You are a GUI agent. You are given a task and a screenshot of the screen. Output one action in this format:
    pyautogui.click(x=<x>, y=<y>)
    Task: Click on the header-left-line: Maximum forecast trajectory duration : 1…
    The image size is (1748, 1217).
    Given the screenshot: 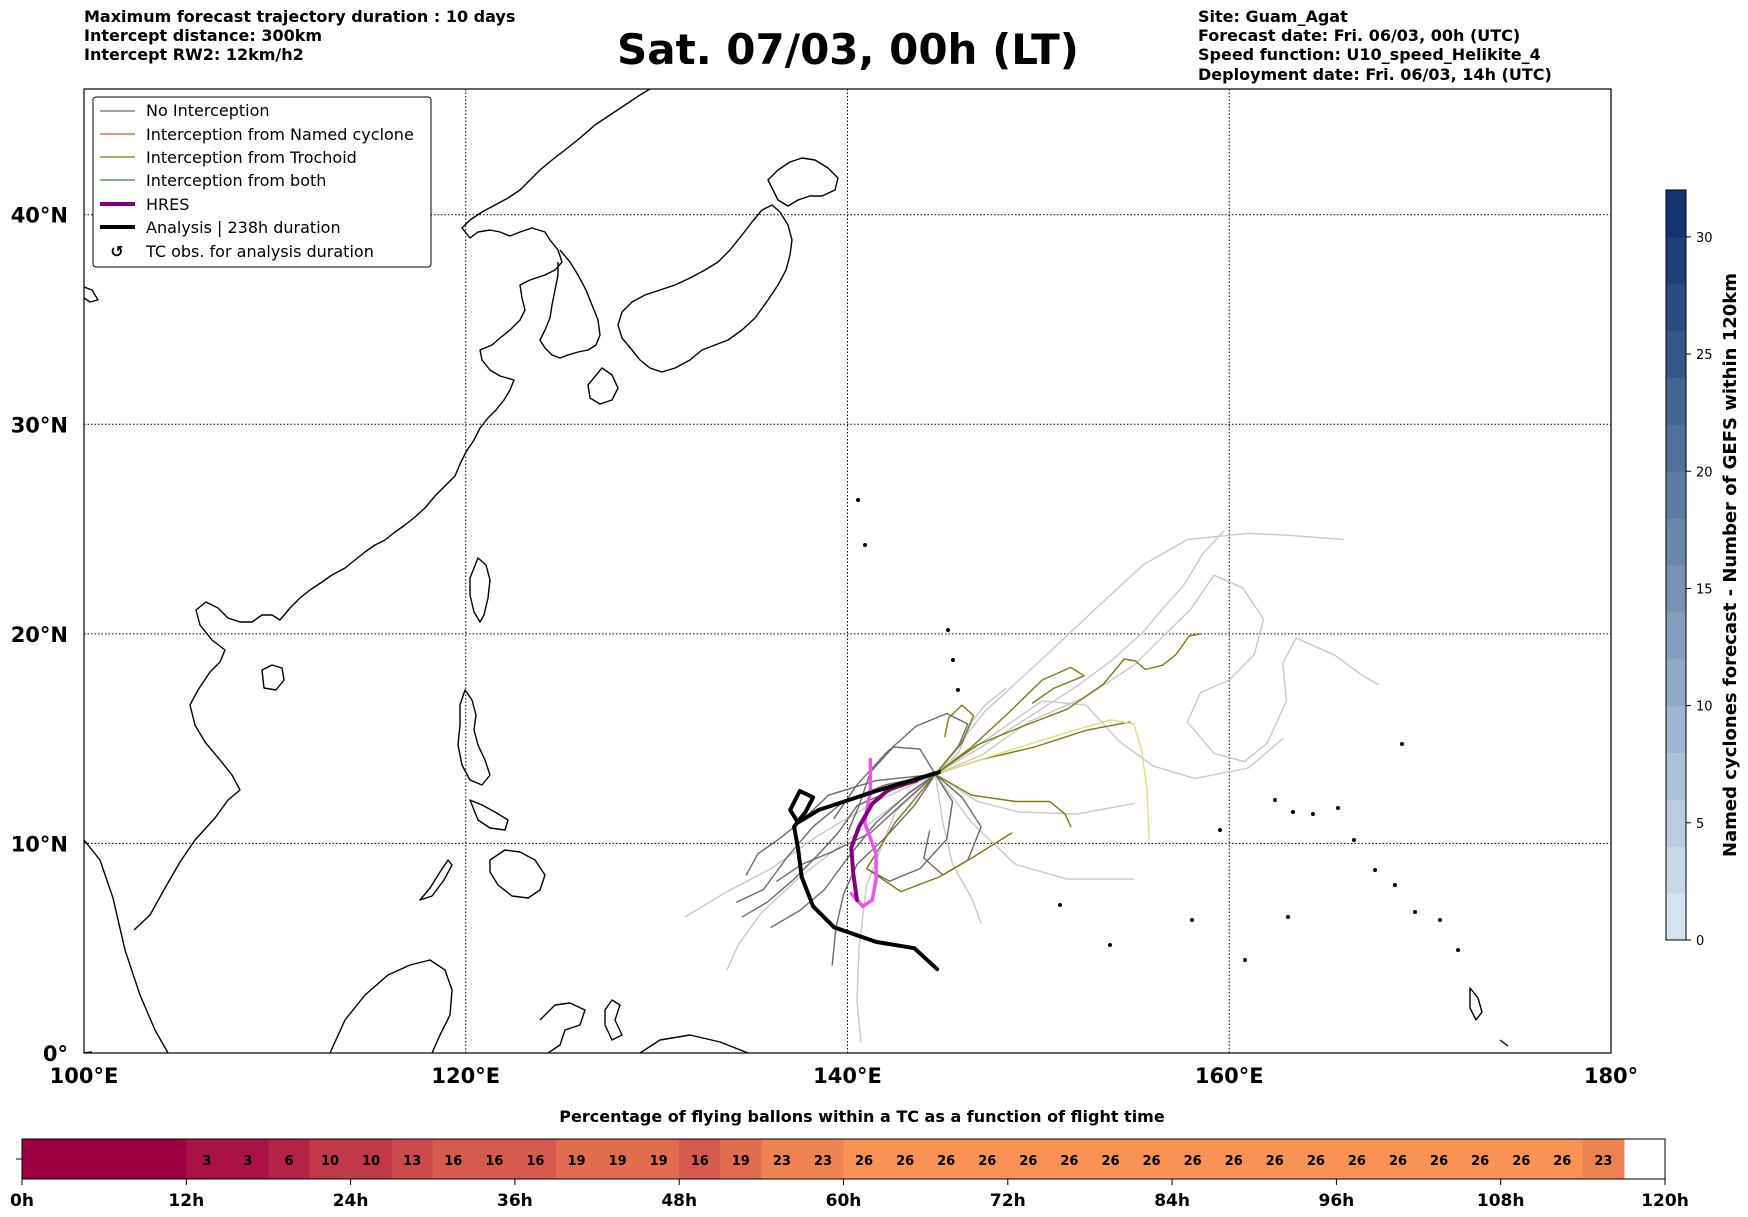 What is the action you would take?
    pyautogui.click(x=299, y=16)
    